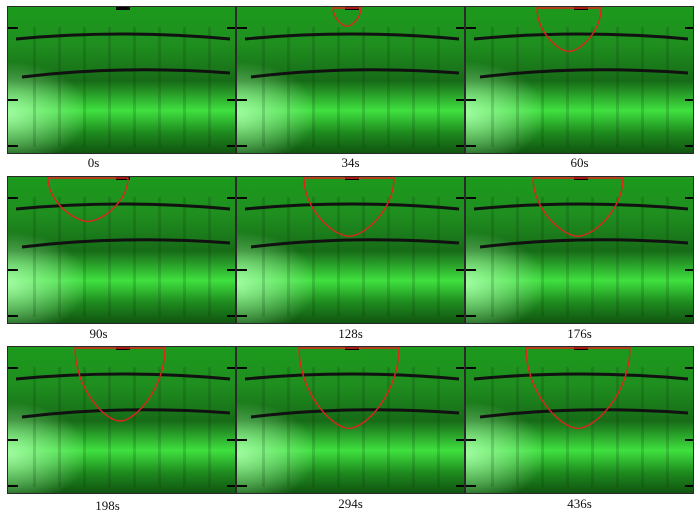  What do you see at coordinates (579, 162) in the screenshot?
I see `frame-caption-2: 60s` at bounding box center [579, 162].